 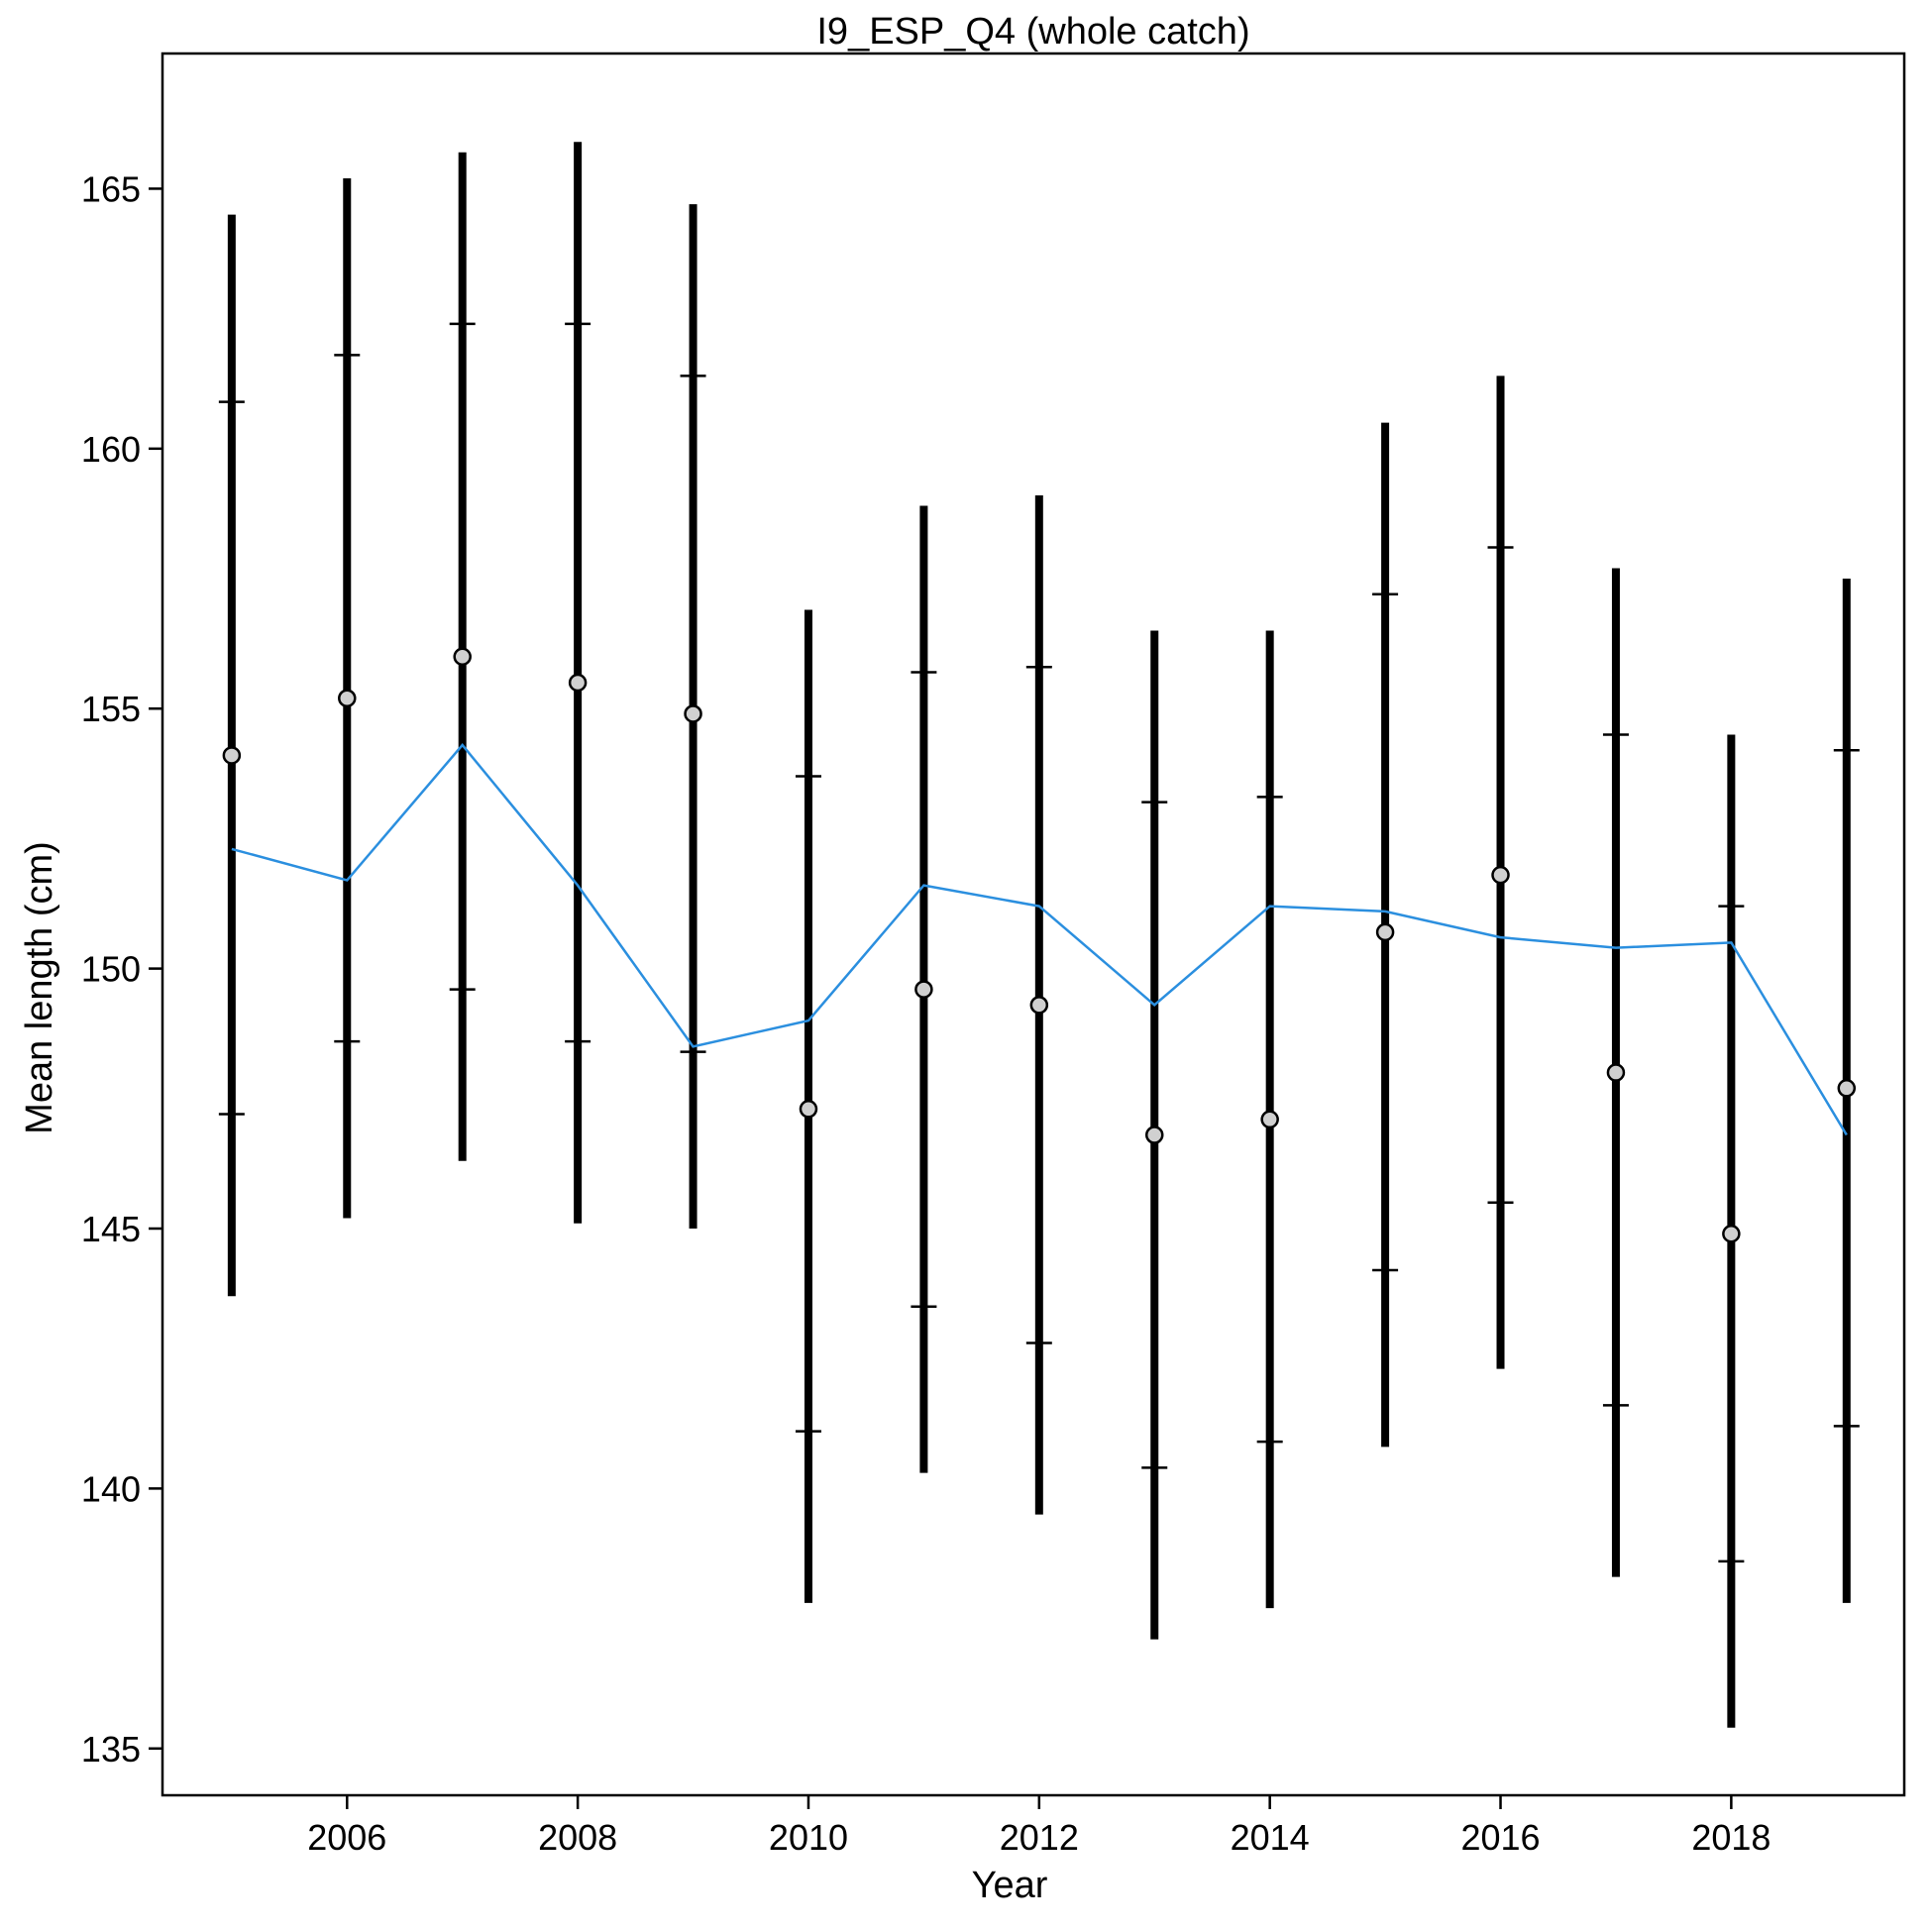 What do you see at coordinates (1500, 1837) in the screenshot?
I see `x-tick-label: 2016` at bounding box center [1500, 1837].